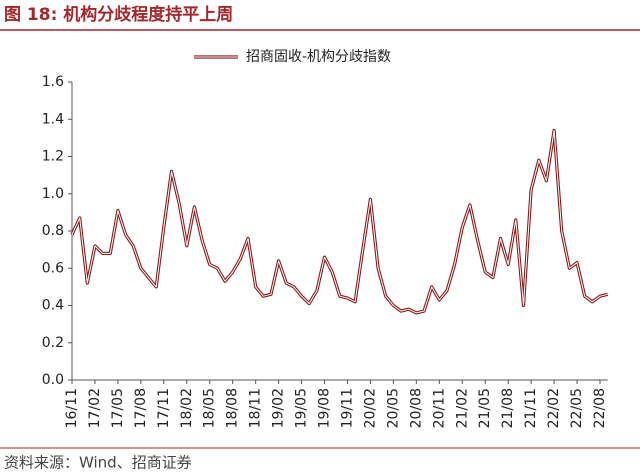 The image size is (640, 474). Describe the element at coordinates (98, 463) in the screenshot. I see `source: 资料来源：Wind、招商证券` at that location.